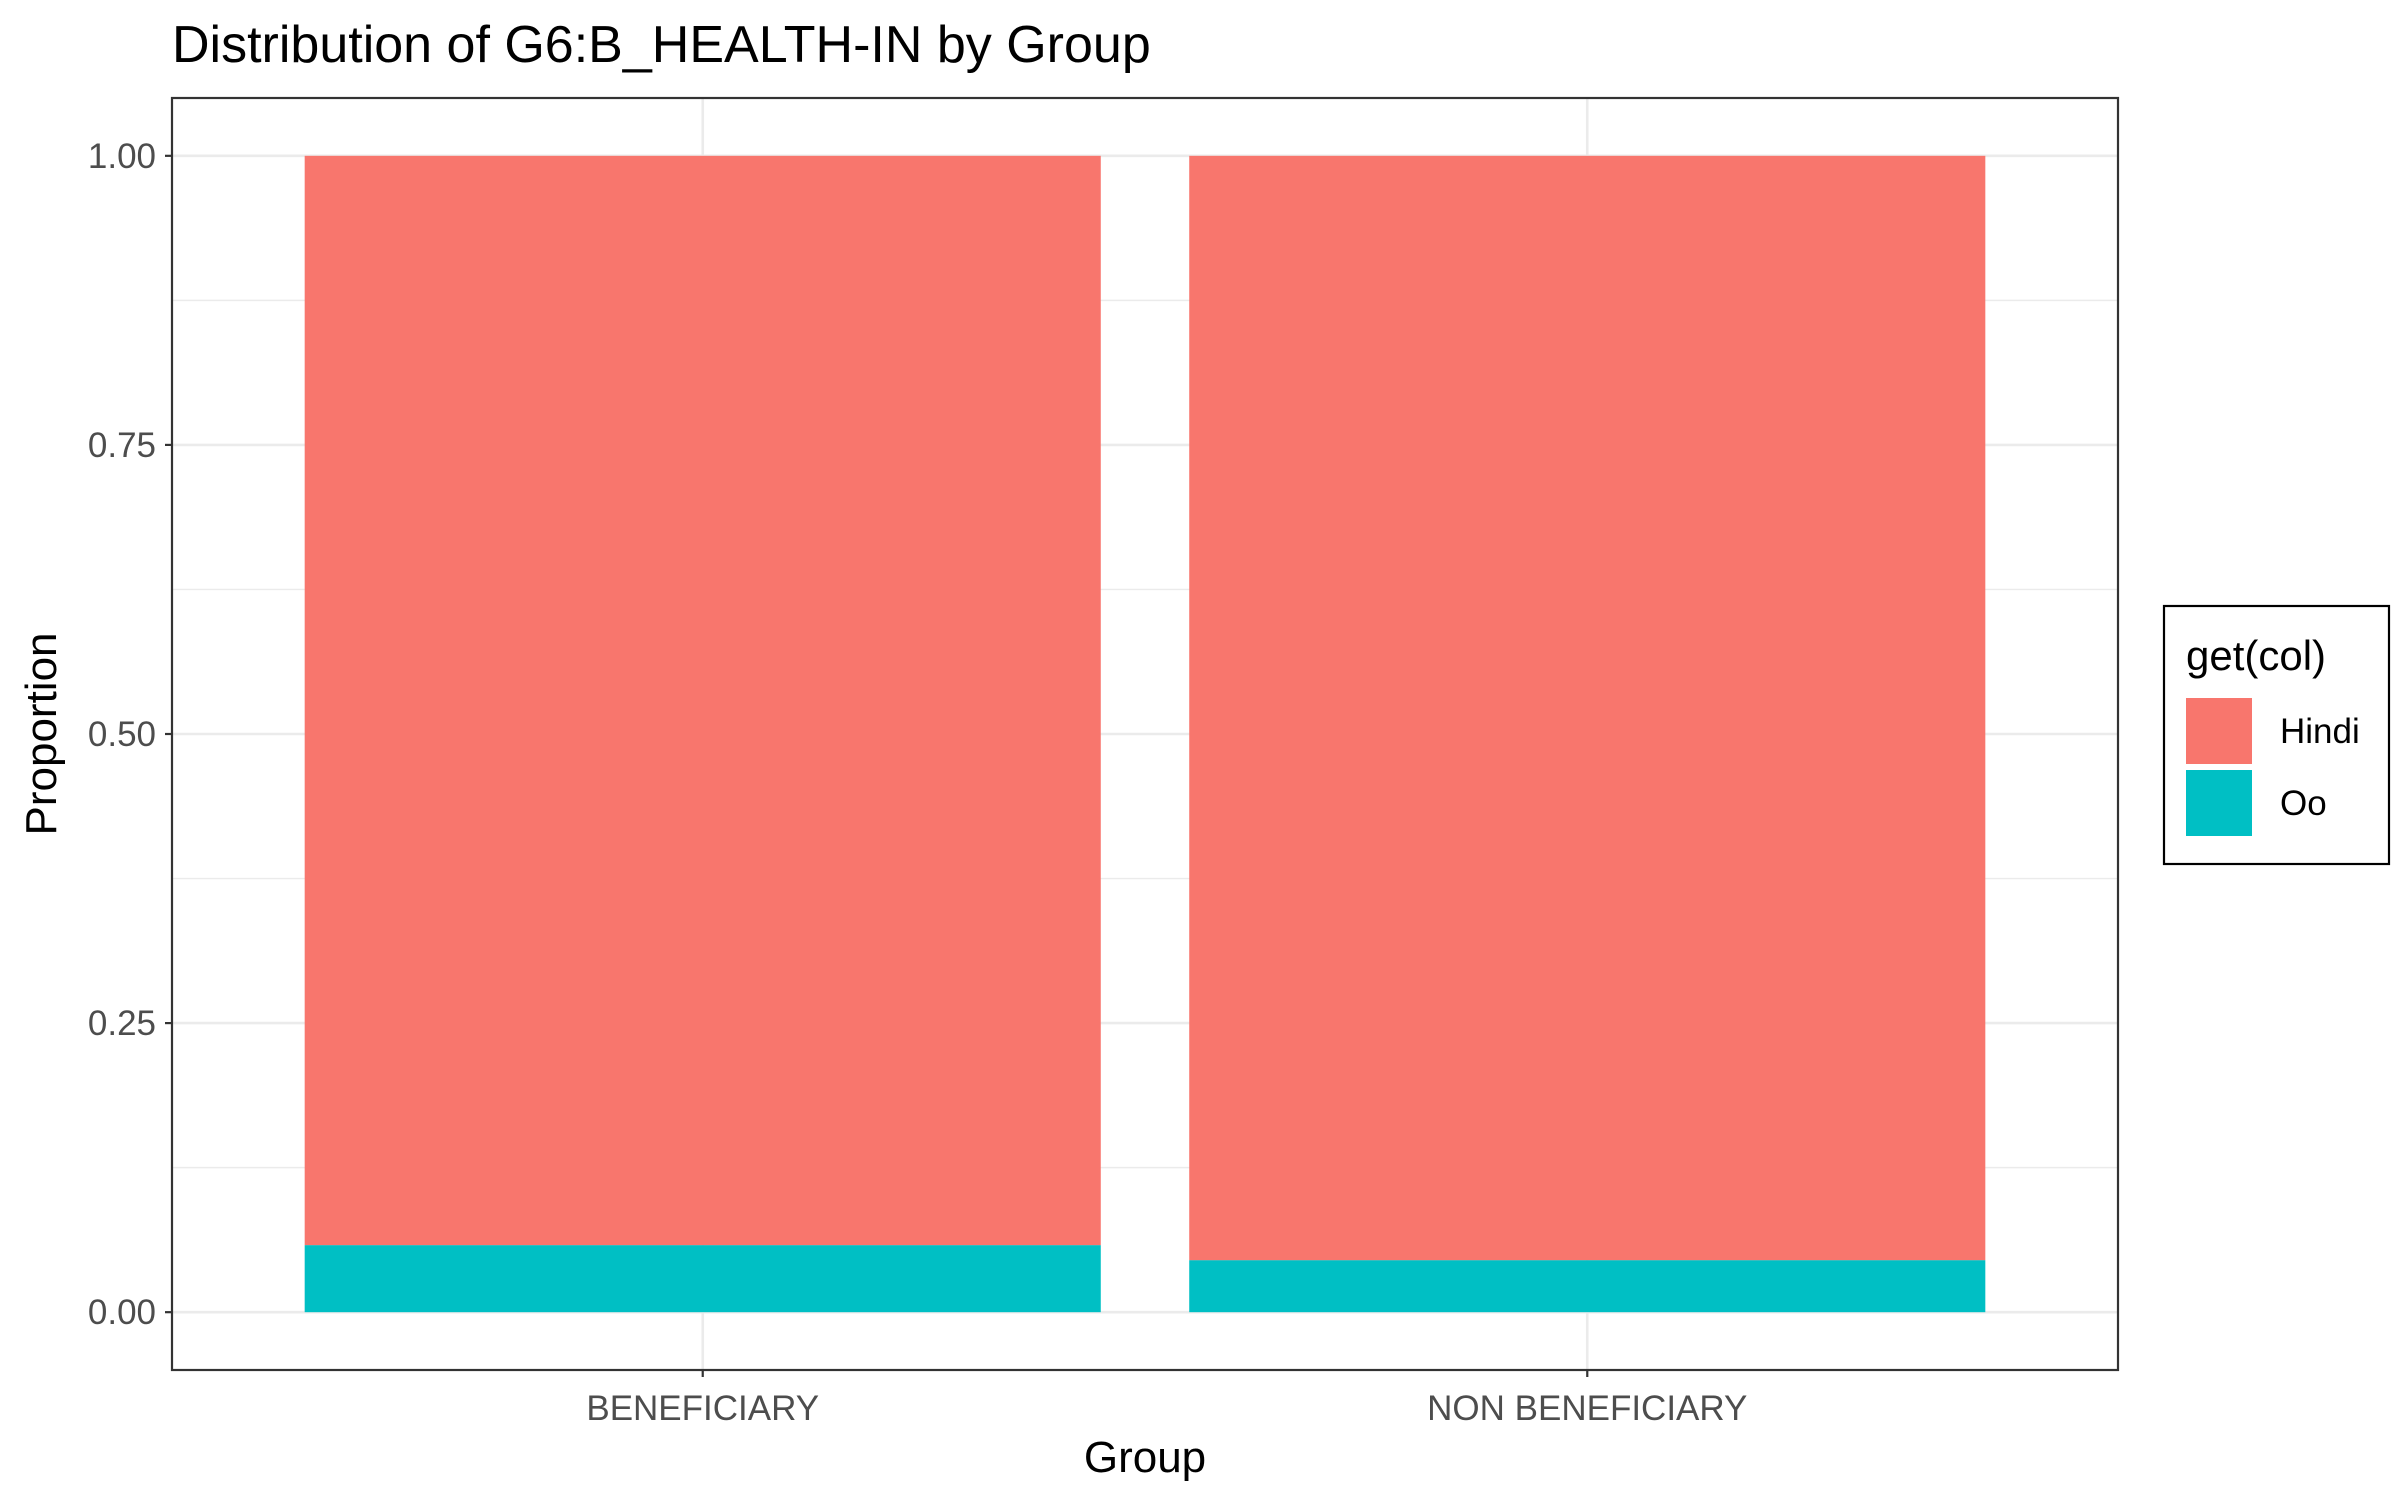 Image resolution: width=2400 pixels, height=1500 pixels. Describe the element at coordinates (2219, 731) in the screenshot. I see `legend-swatch-hindi` at that location.